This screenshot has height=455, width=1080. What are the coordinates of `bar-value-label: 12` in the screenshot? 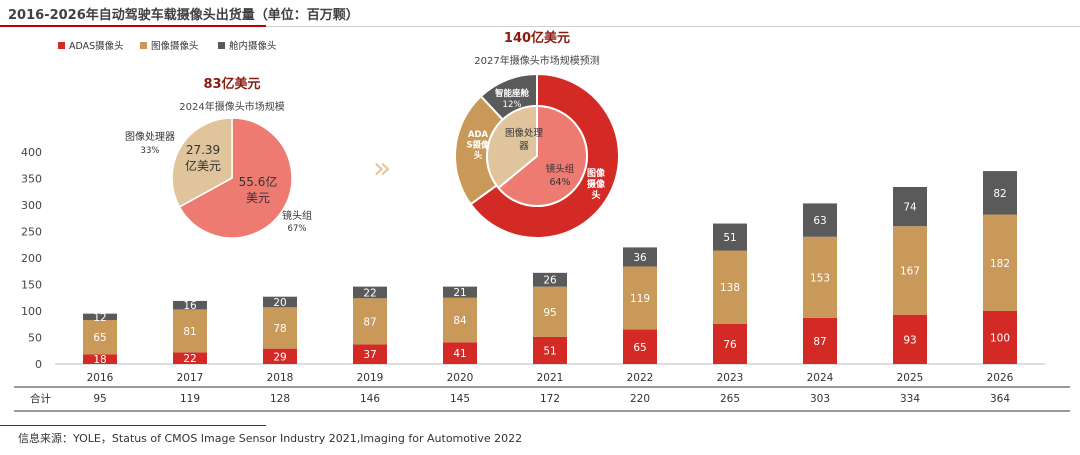 It's located at (99, 318).